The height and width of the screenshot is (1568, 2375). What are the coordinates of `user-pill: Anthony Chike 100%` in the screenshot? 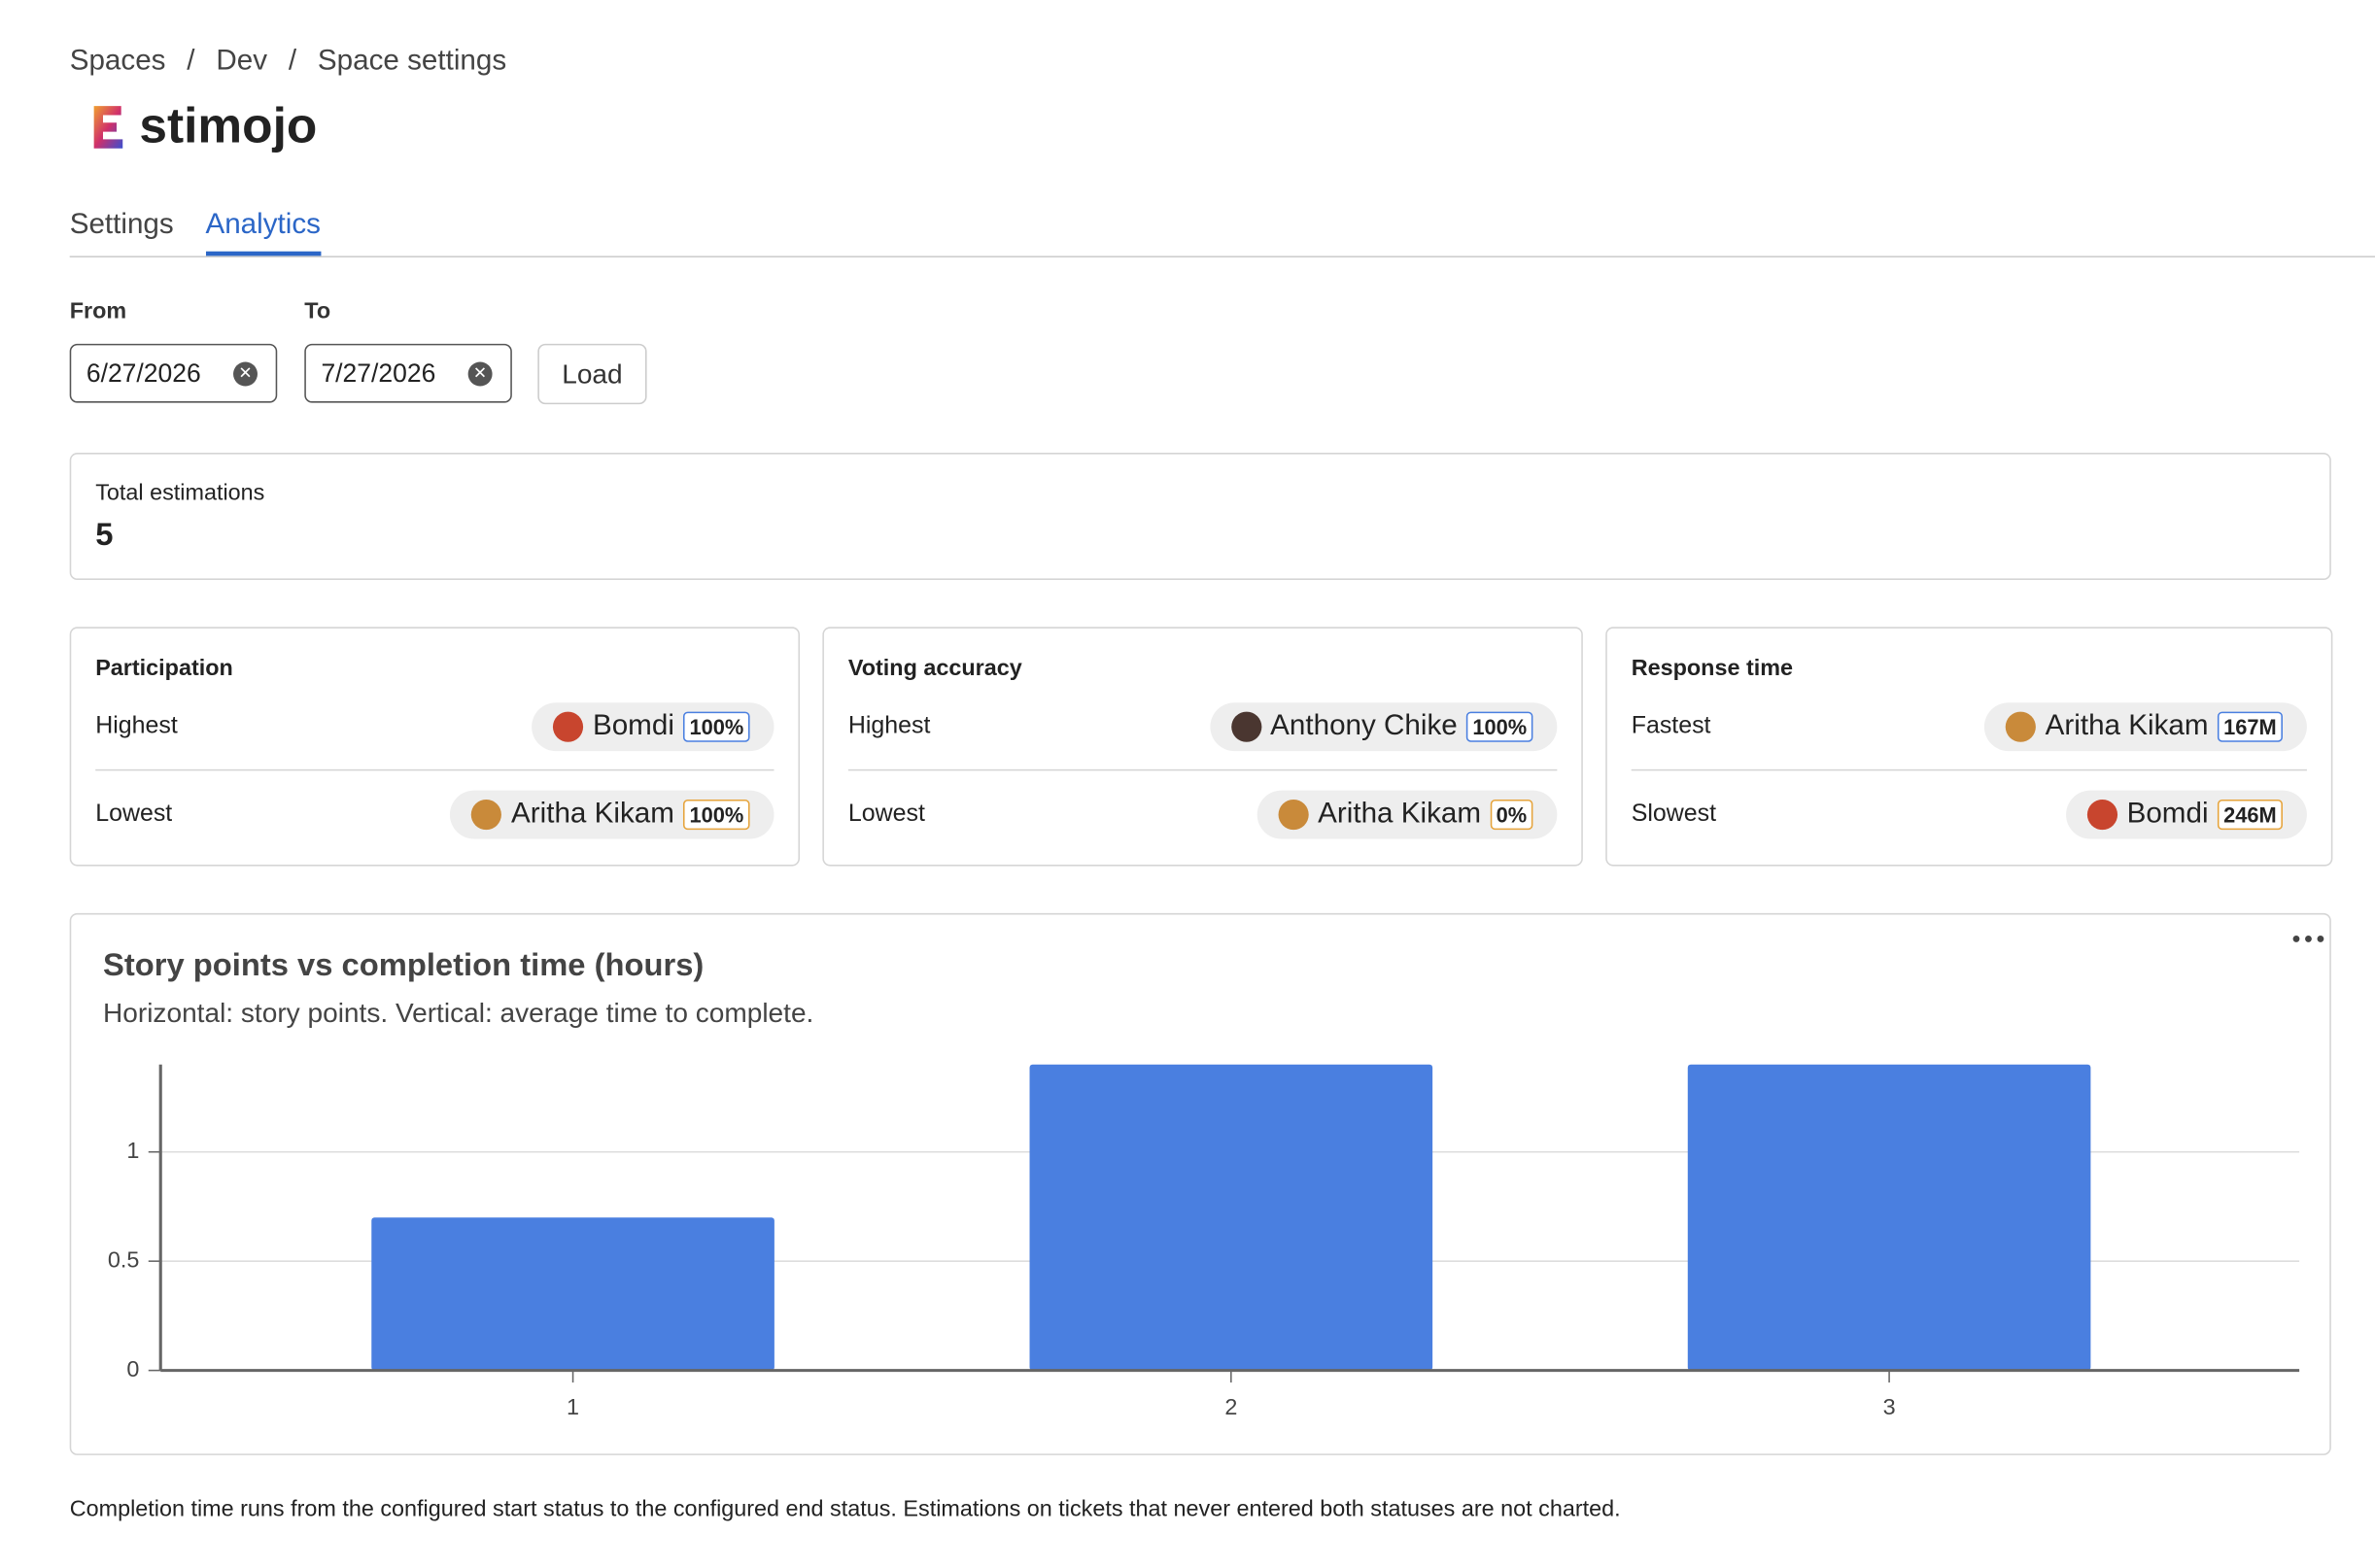 It's located at (1384, 727).